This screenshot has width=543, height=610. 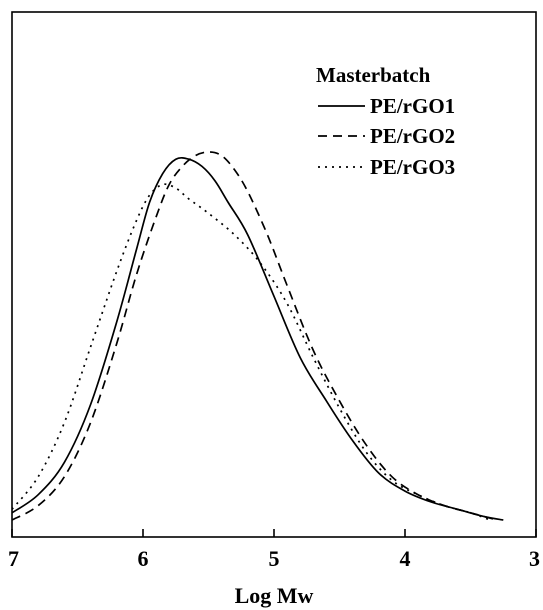 What do you see at coordinates (412, 106) in the screenshot?
I see `legend-label-1: PE/rGO1` at bounding box center [412, 106].